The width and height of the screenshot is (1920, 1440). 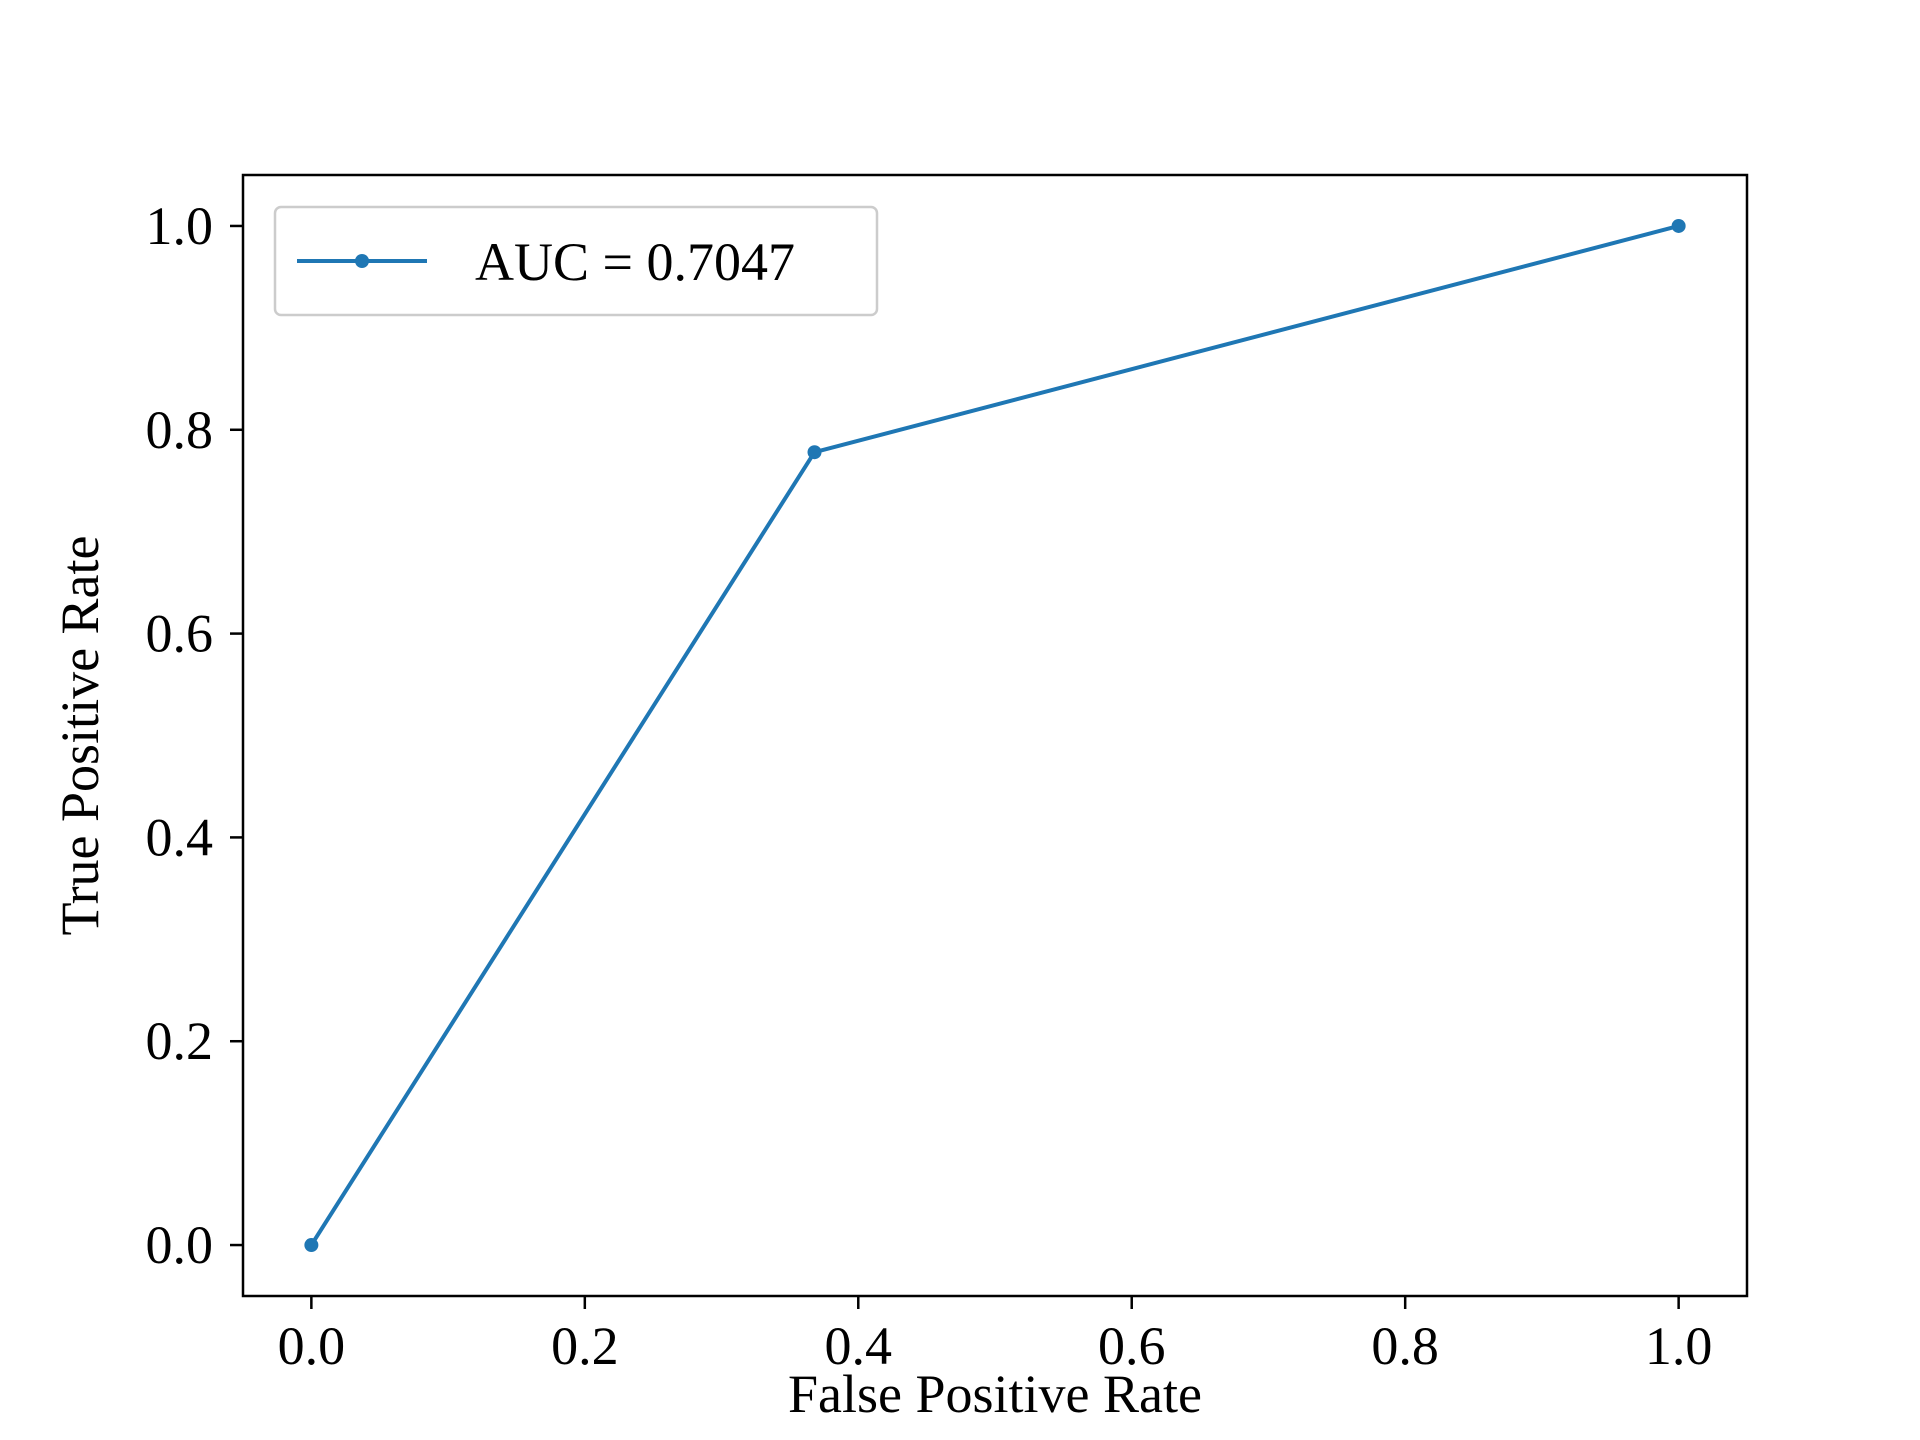 What do you see at coordinates (180, 1041) in the screenshot?
I see `y-tick-label: 0.2` at bounding box center [180, 1041].